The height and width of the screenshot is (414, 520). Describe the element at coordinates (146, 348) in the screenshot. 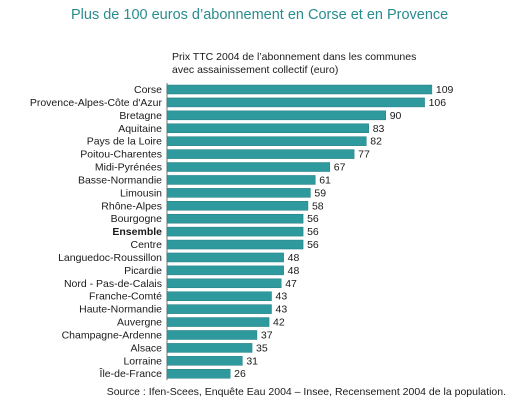

I see `category-label-alsace: Alsace` at that location.